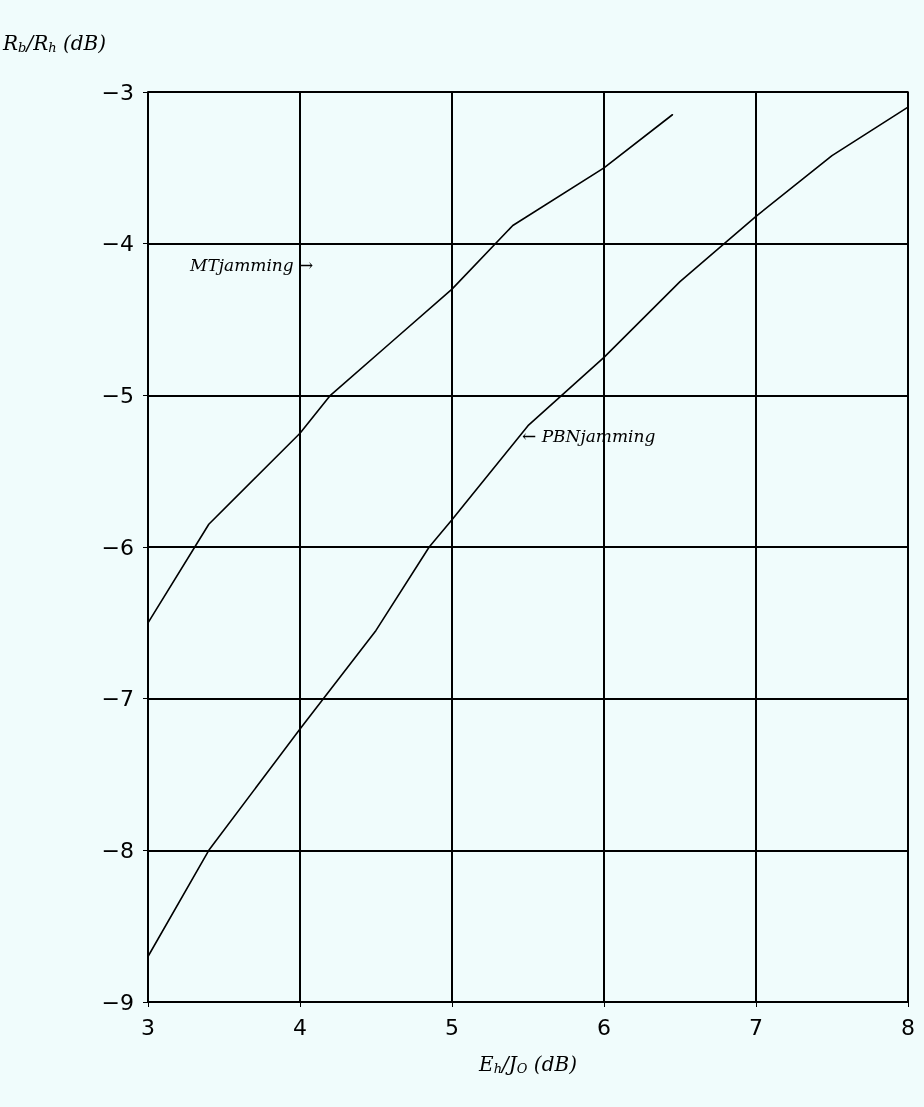 This screenshot has width=924, height=1107. I want to click on x-axis-title: Eh/JO (dB), so click(527, 1063).